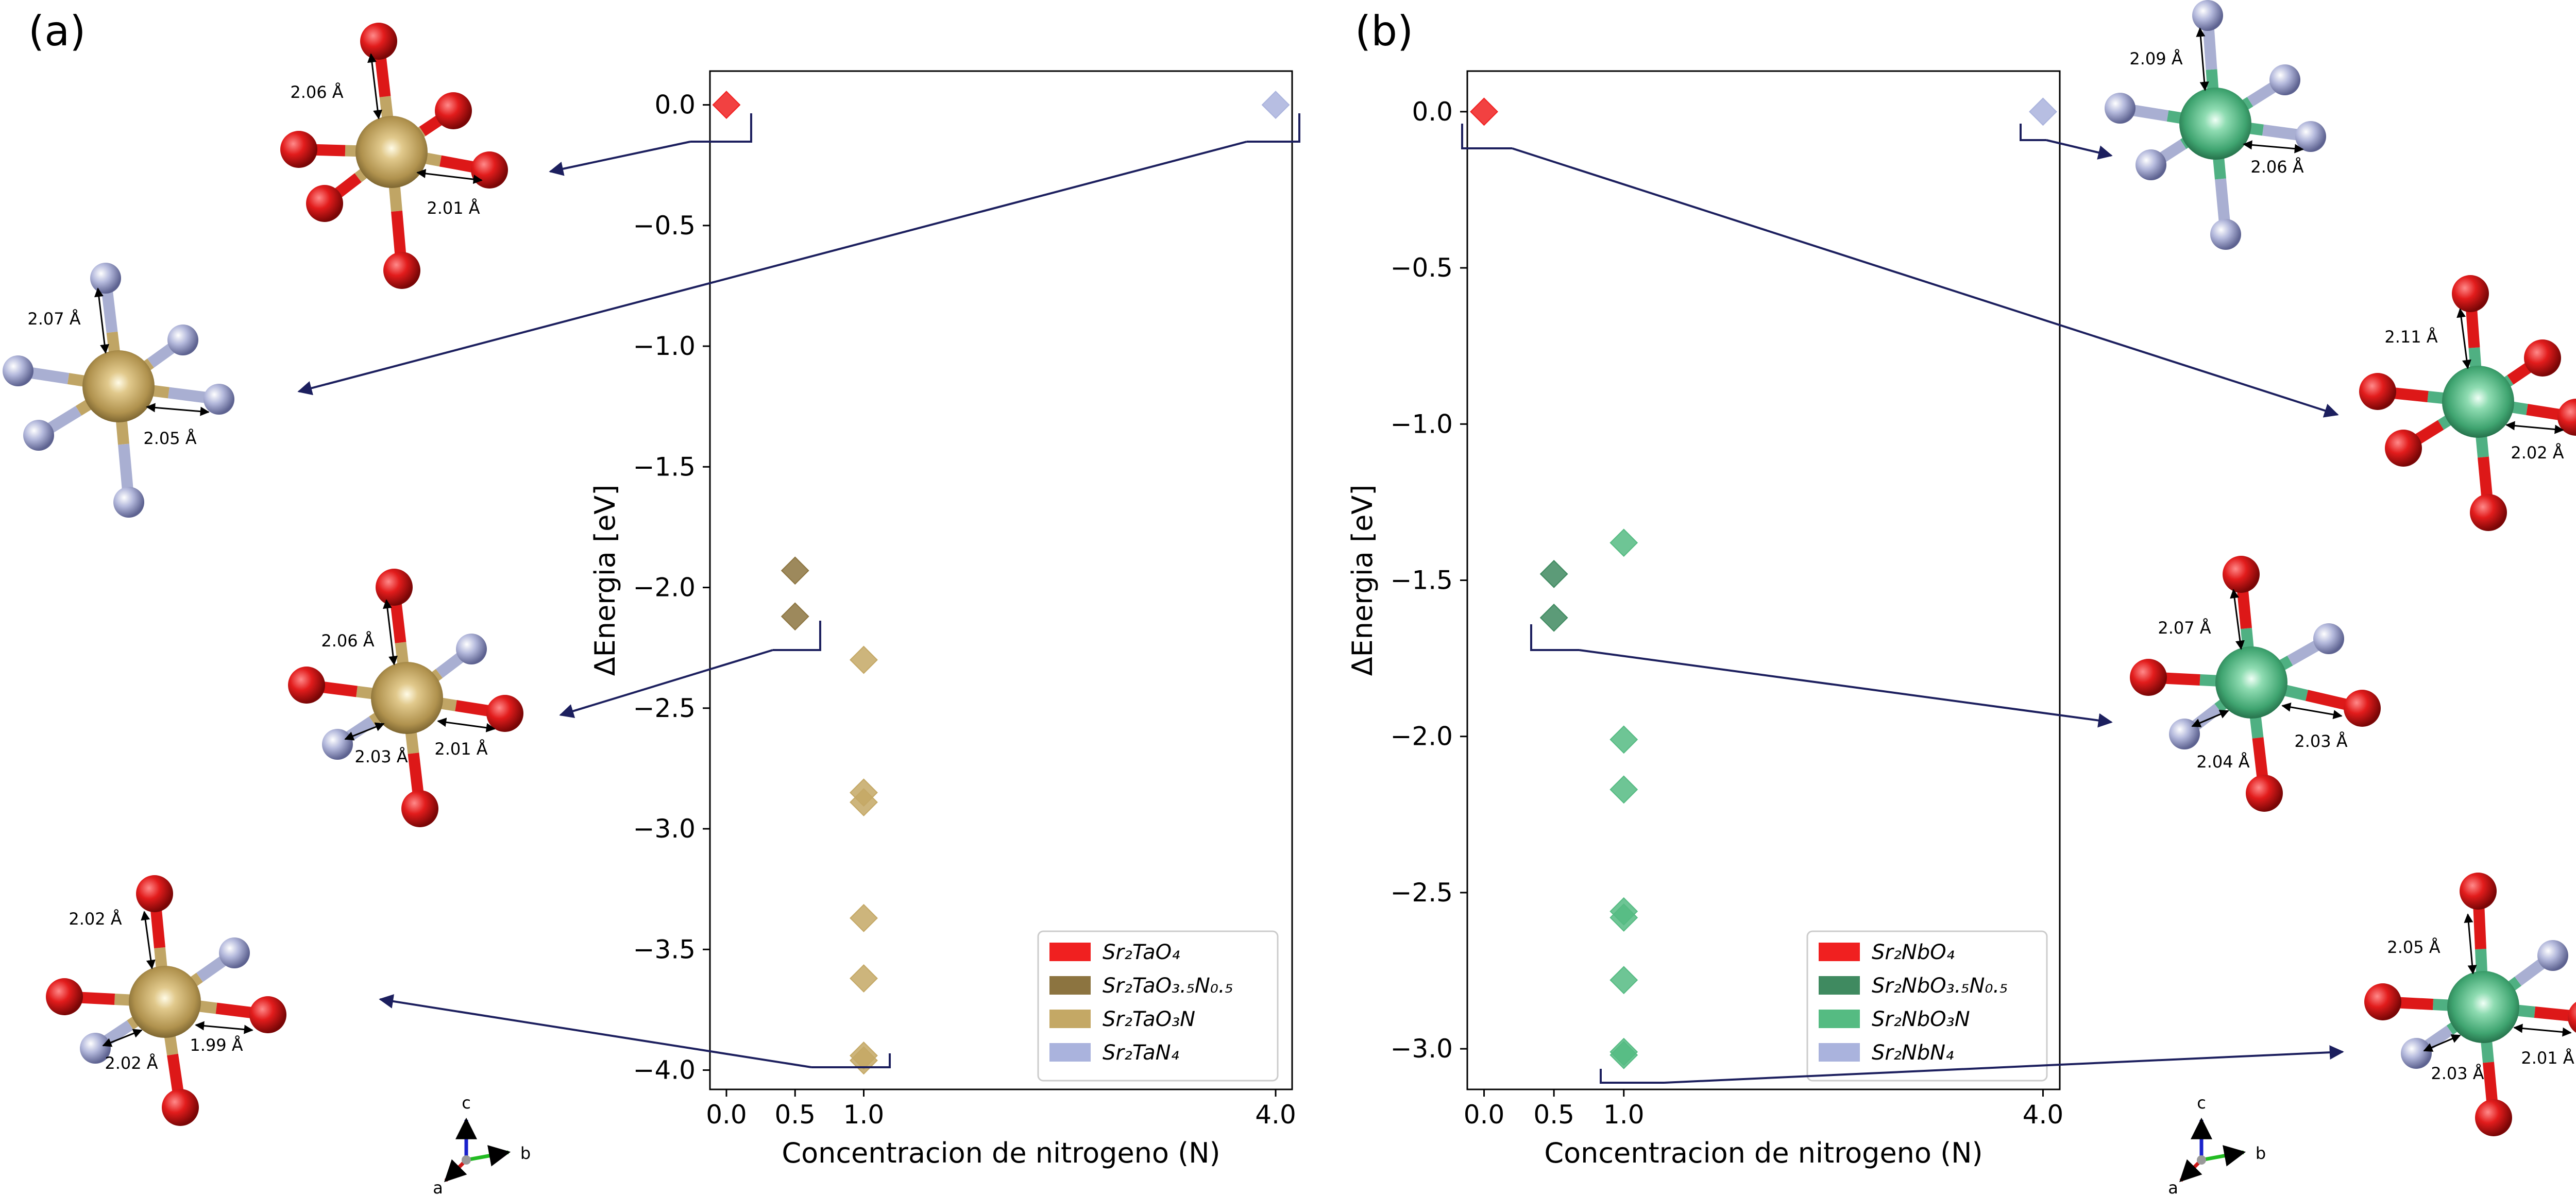 The width and height of the screenshot is (2576, 1195). What do you see at coordinates (1422, 268) in the screenshot?
I see `y-tick-label: −0.5` at bounding box center [1422, 268].